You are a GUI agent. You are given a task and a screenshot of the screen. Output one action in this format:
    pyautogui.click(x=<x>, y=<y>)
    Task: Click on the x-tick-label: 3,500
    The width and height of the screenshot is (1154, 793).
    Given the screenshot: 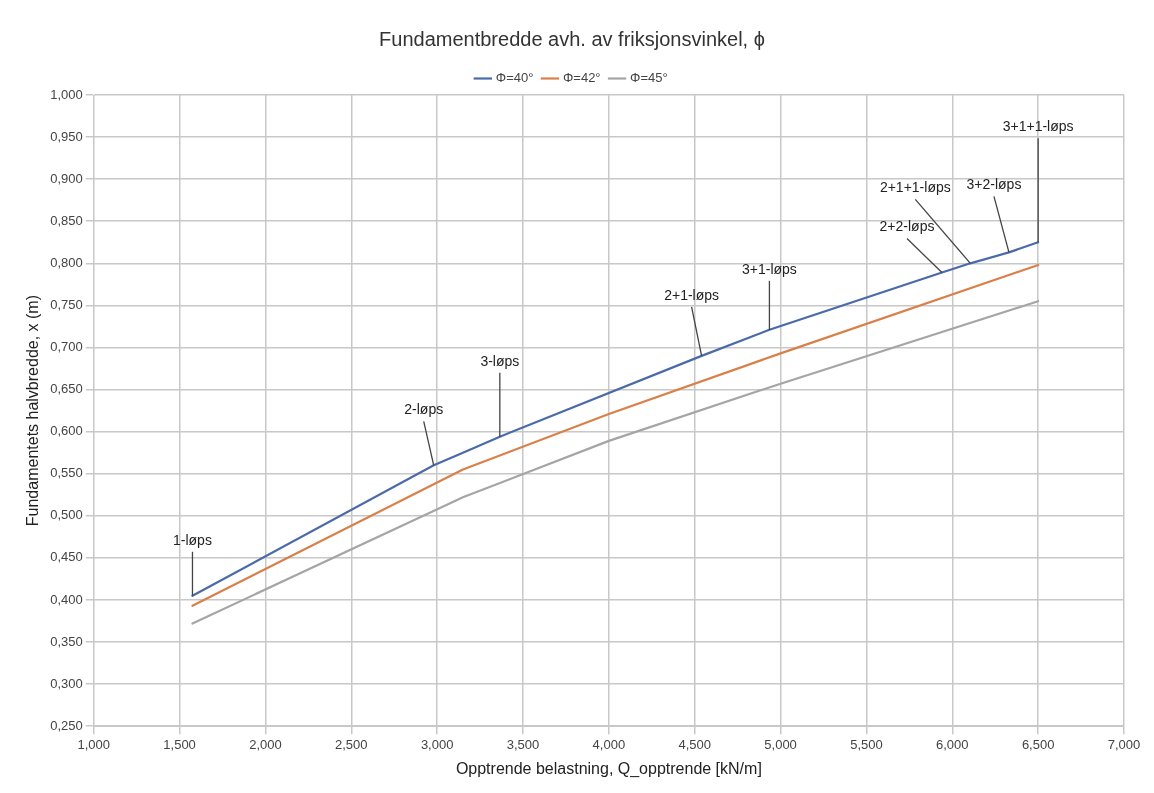 What is the action you would take?
    pyautogui.click(x=523, y=744)
    